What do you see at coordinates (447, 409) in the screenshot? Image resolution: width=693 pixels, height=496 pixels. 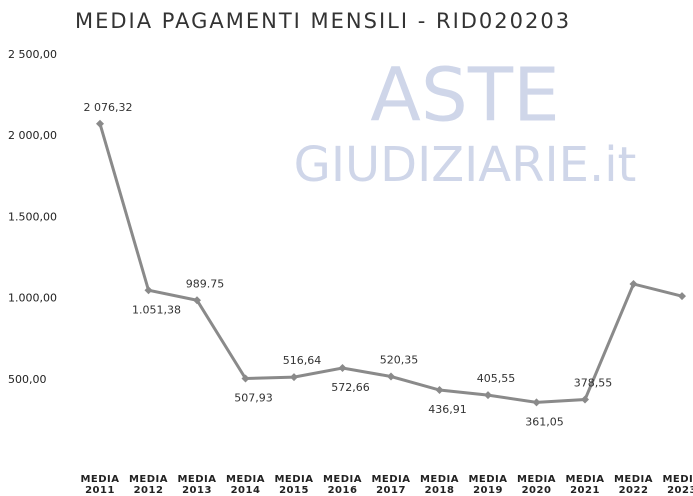 I see `data-label: 436,91` at bounding box center [447, 409].